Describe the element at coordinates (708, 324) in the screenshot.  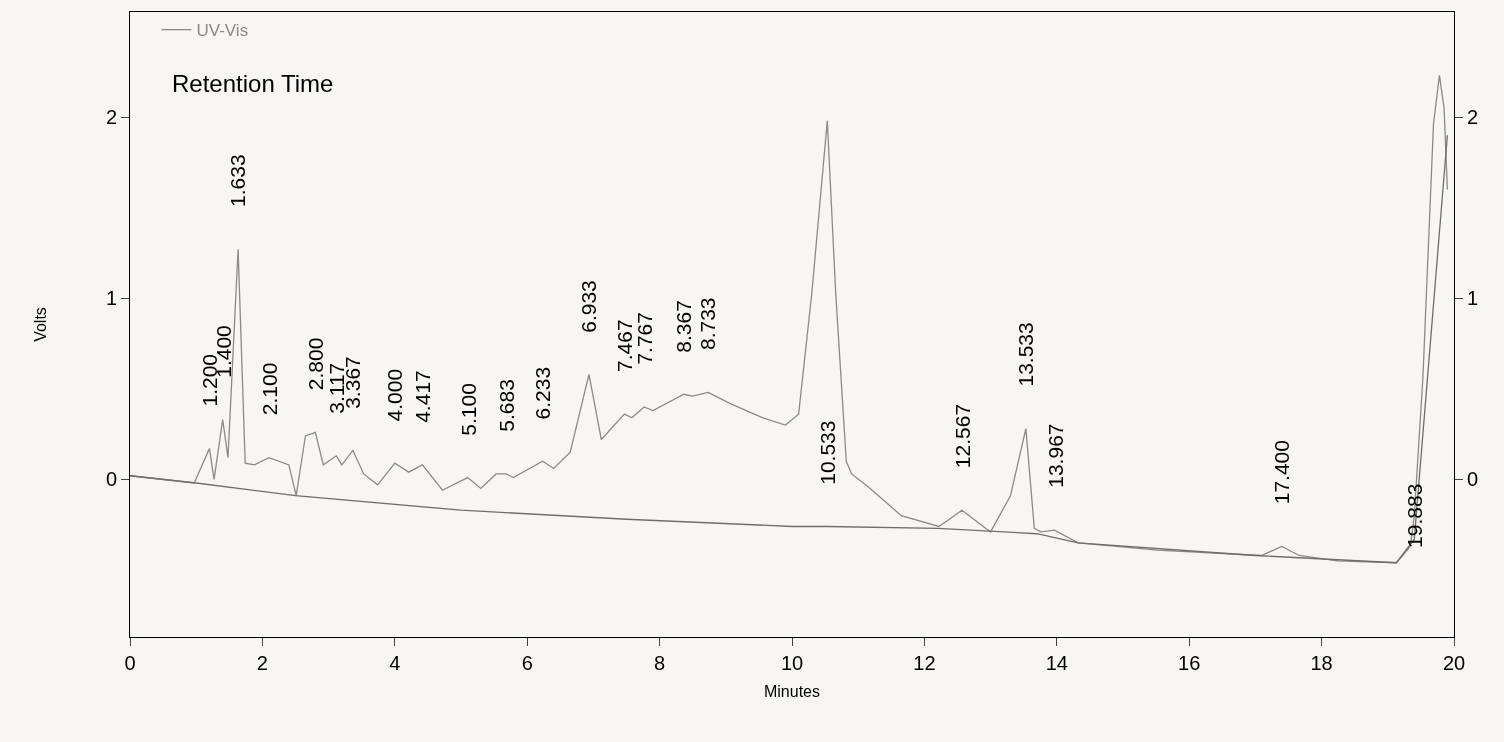
I see `annotation: 8.733` at that location.